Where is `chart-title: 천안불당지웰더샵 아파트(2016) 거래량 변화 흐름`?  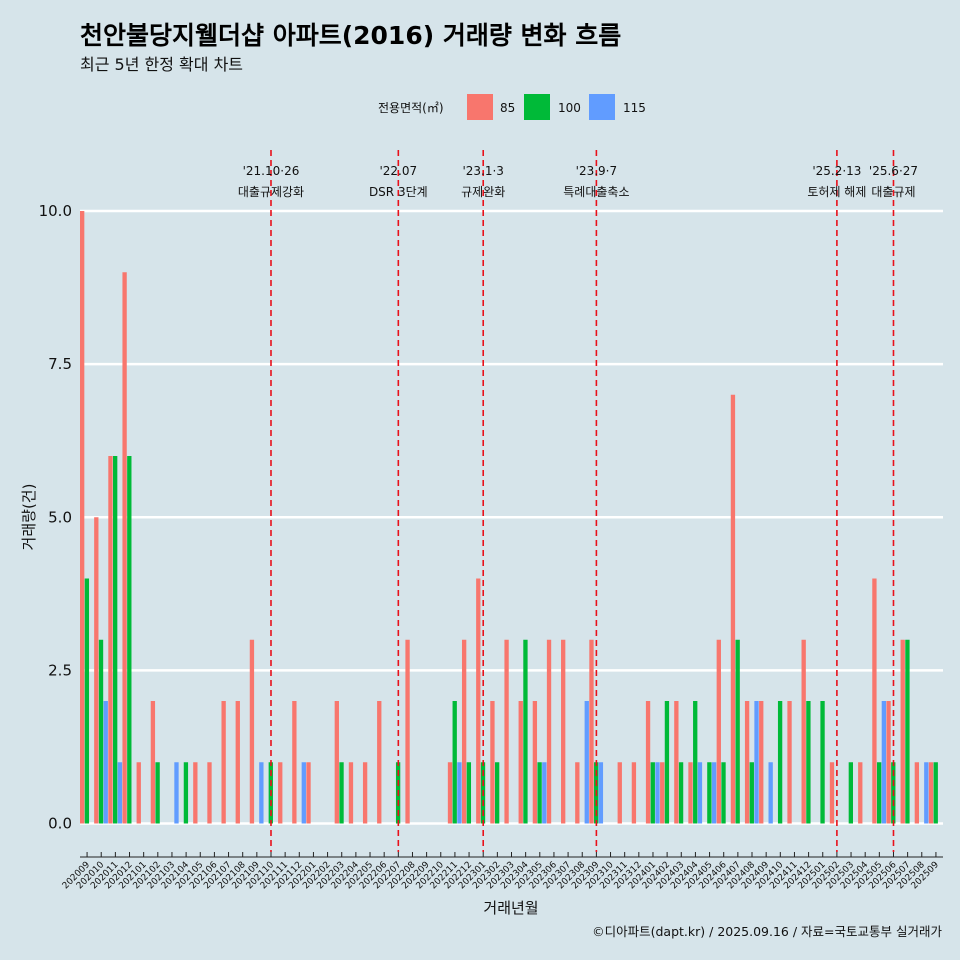
chart-title: 천안불당지웰더샵 아파트(2016) 거래량 변화 흐름 is located at coordinates (350, 35).